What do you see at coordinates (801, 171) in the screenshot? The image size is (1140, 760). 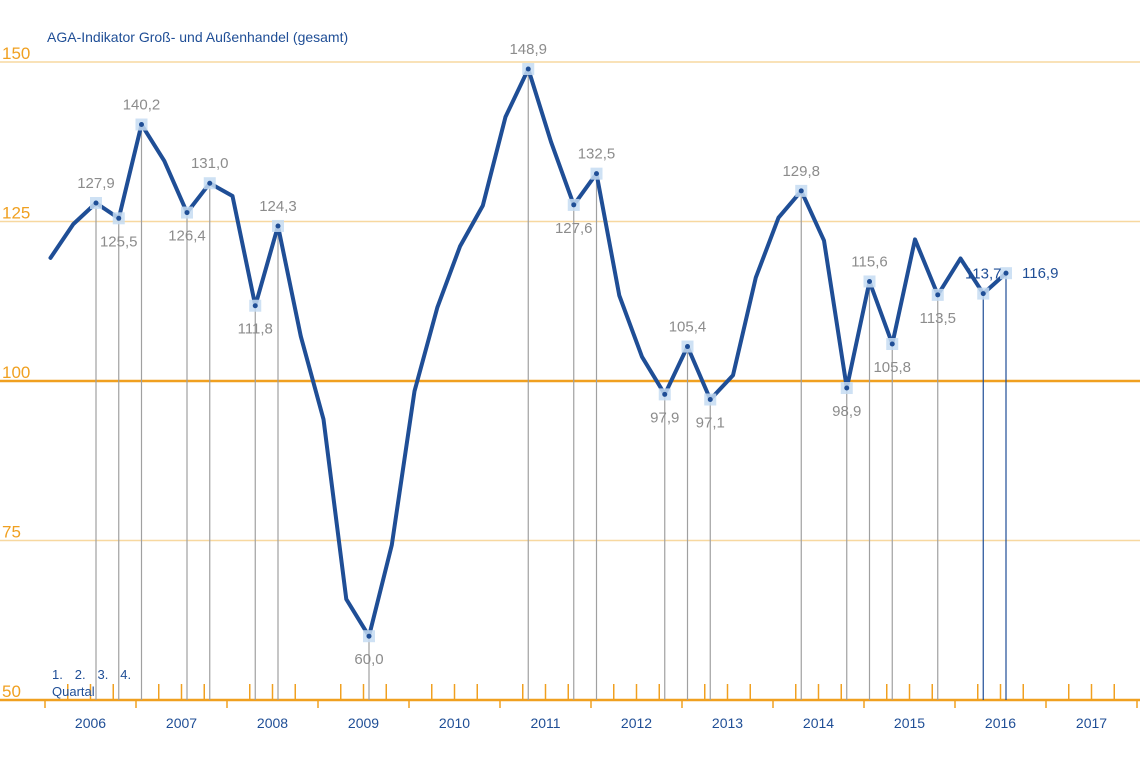 I see `data-label: 129,8` at bounding box center [801, 171].